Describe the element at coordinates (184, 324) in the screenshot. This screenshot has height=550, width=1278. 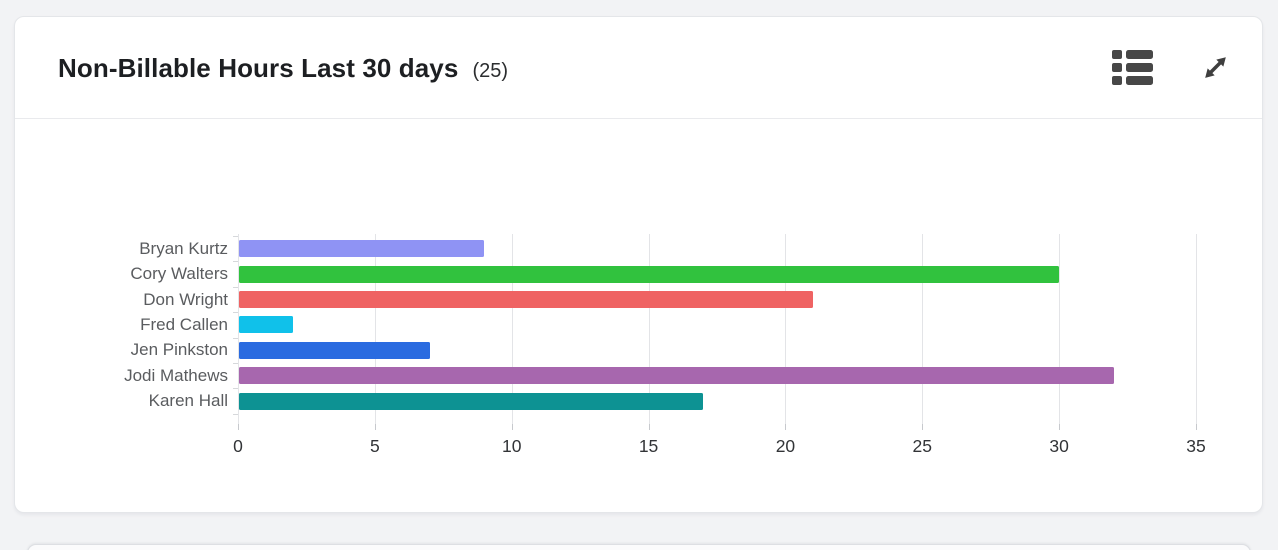
I see `y-axis-label-fred-callen: Fred Callen` at that location.